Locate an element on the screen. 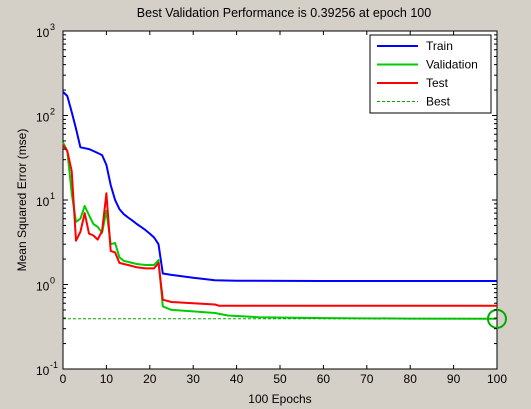 The image size is (531, 409). x-tick-label: 80 is located at coordinates (411, 379).